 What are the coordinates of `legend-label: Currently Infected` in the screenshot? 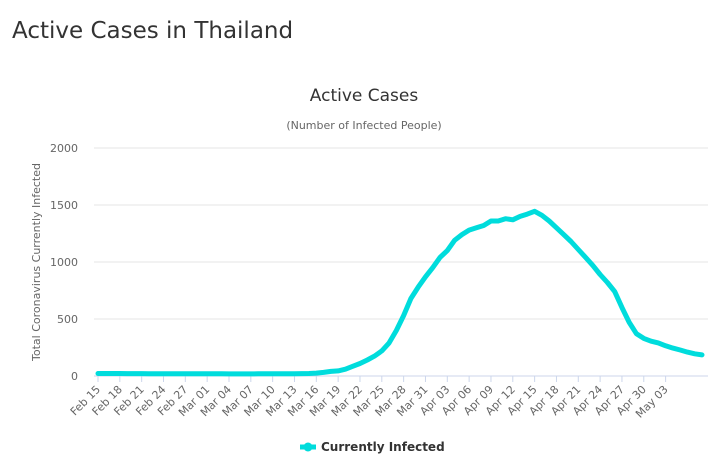 It's located at (383, 447).